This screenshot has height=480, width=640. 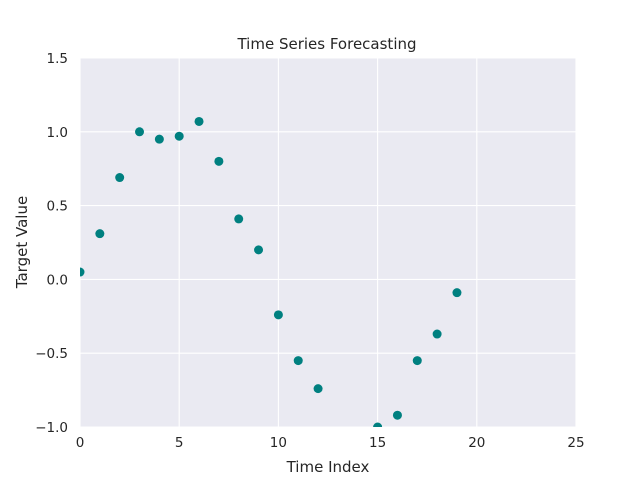 I want to click on x-axis-ticks: 0 5 10 15 20 25, so click(x=330, y=443).